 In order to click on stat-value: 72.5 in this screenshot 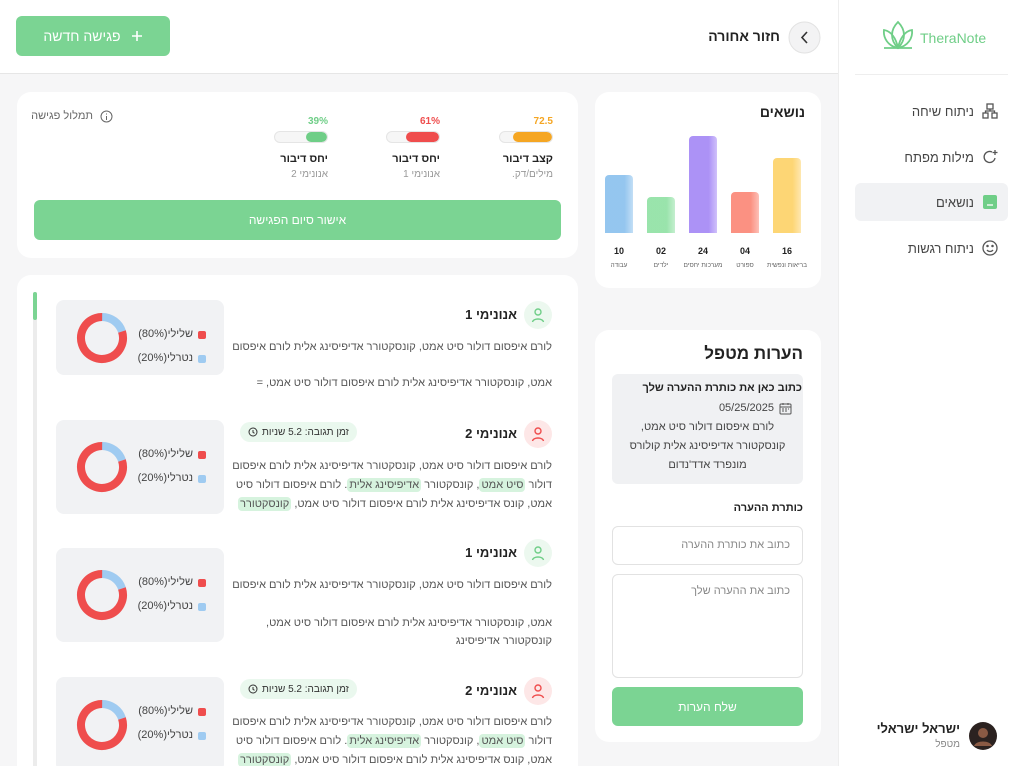, I will do `click(543, 121)`.